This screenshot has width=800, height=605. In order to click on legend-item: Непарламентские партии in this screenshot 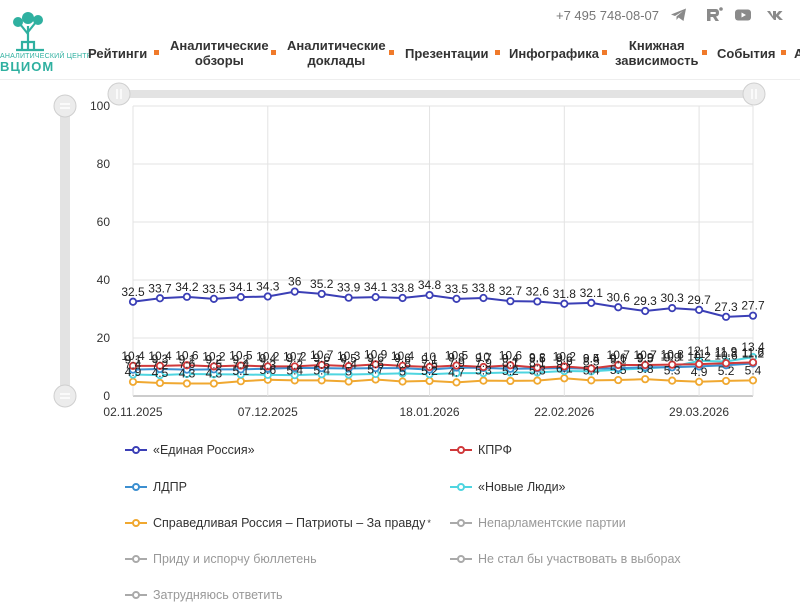, I will do `click(538, 523)`.